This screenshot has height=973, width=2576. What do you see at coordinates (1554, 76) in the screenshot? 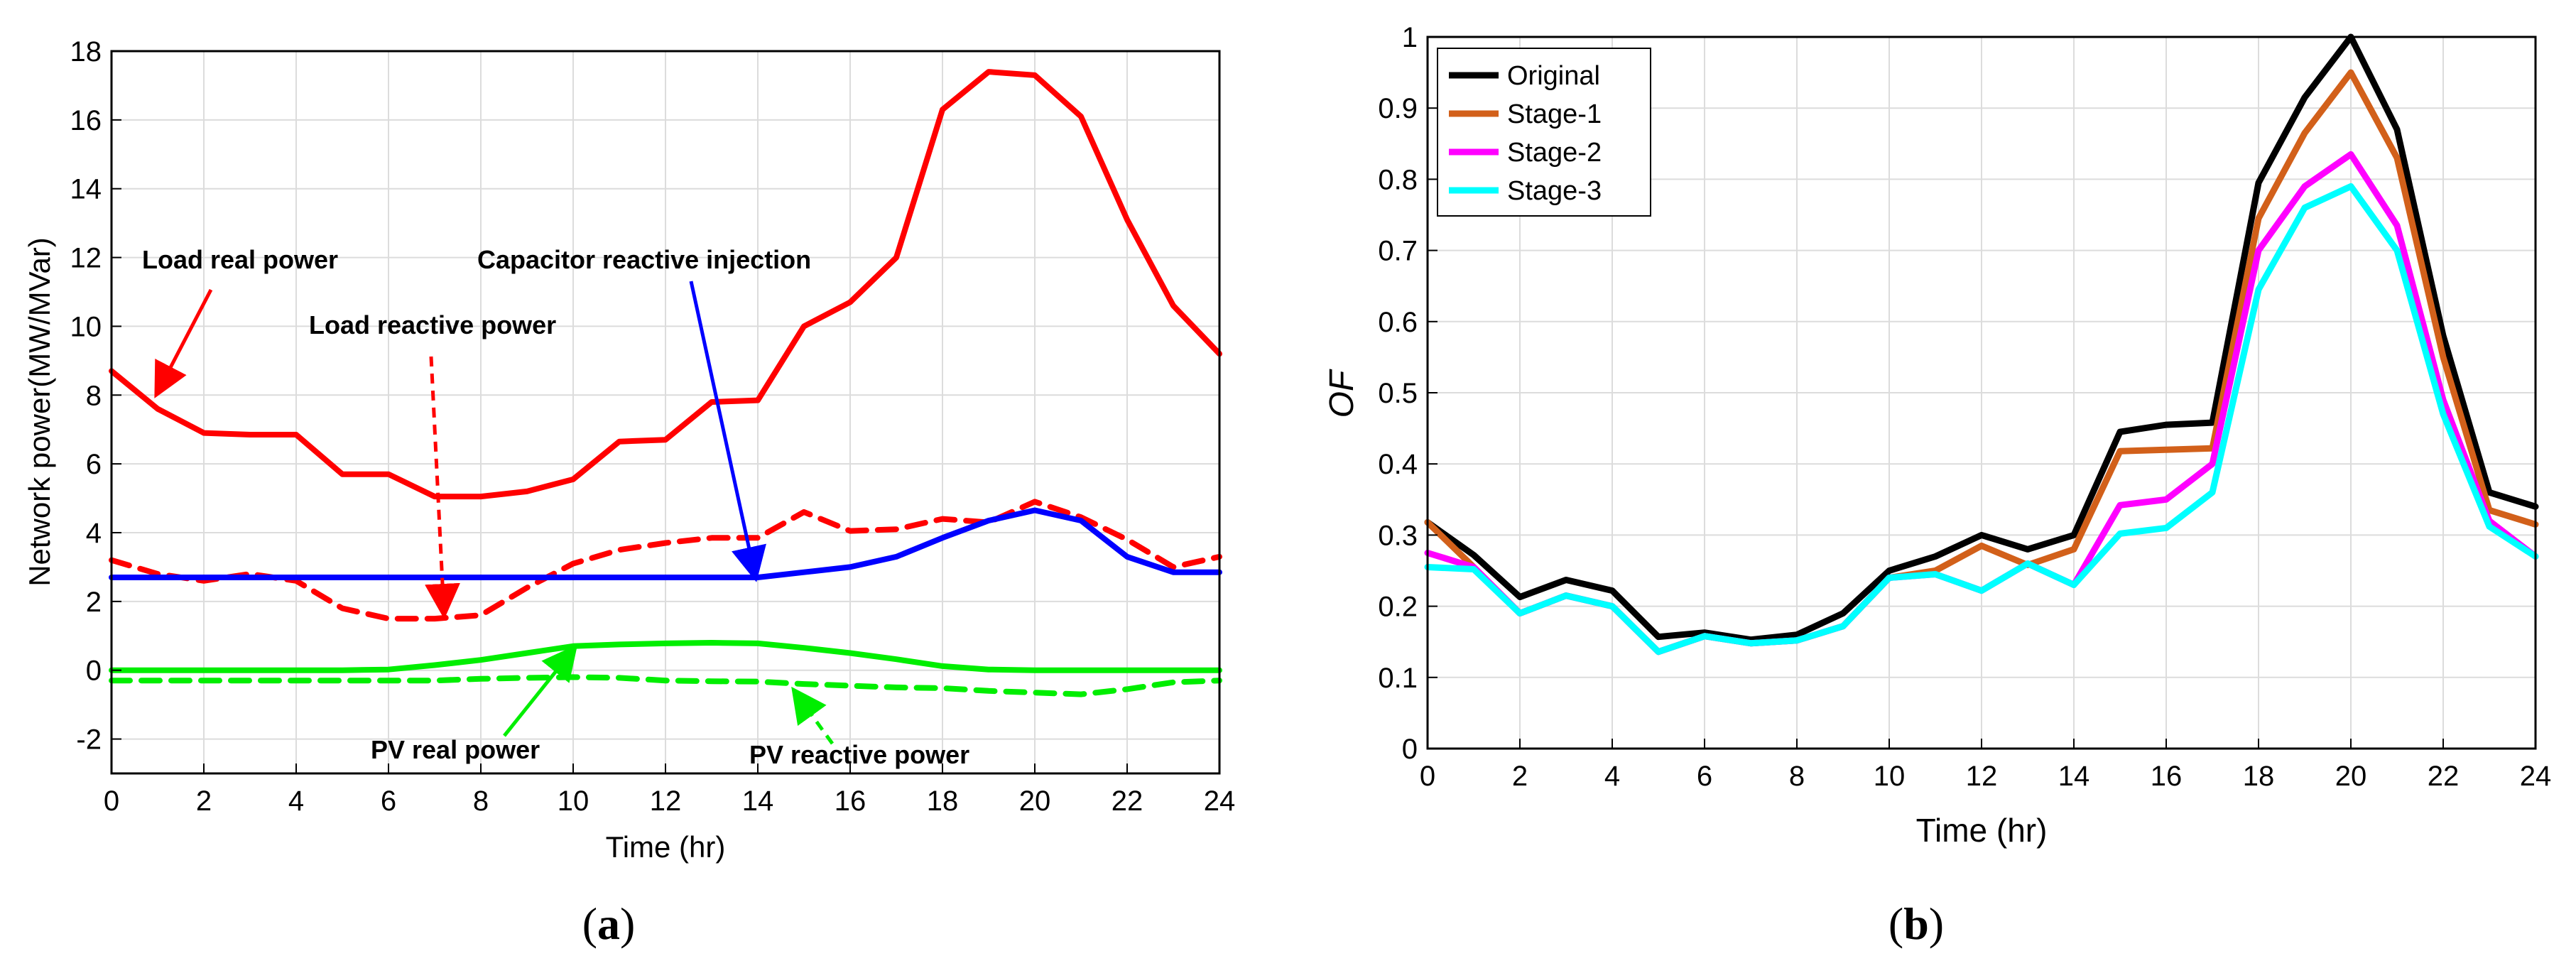
I see `legend-entry-label: Original` at bounding box center [1554, 76].